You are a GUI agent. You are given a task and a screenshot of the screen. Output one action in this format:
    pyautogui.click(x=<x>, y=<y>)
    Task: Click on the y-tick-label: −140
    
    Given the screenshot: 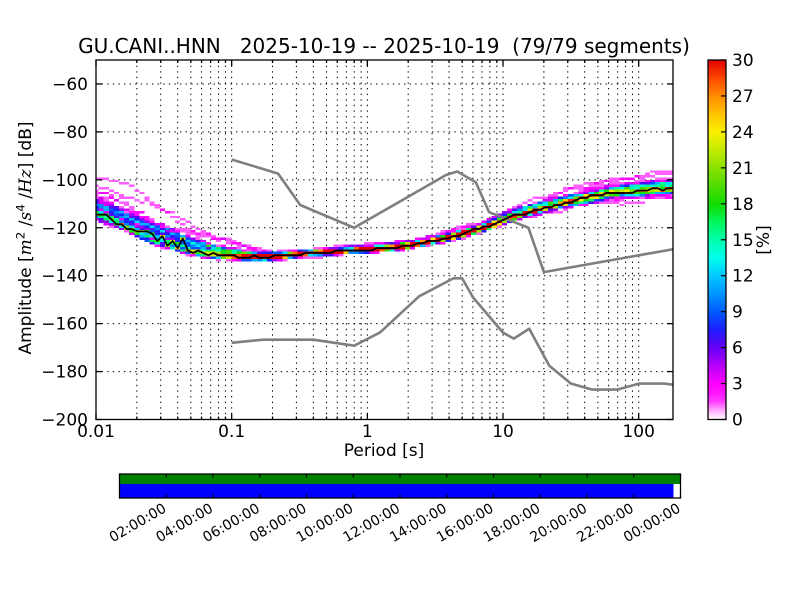 What is the action you would take?
    pyautogui.click(x=64, y=277)
    